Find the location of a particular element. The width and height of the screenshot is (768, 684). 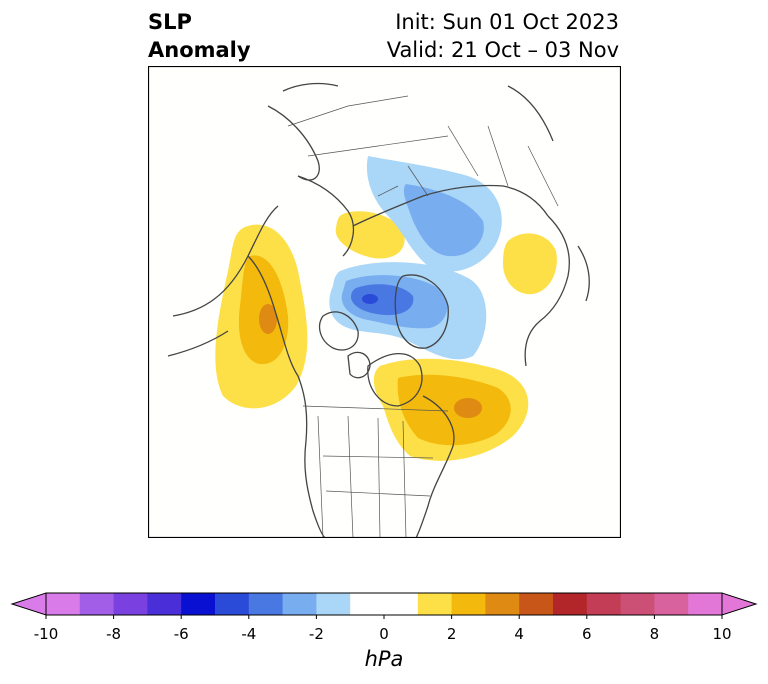

colorbar-tick-label: -10 is located at coordinates (46, 634).